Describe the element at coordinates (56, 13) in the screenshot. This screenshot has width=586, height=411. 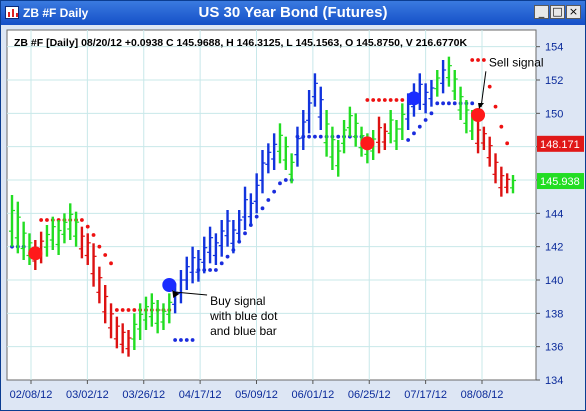
I see `window-label: ZB #F Daily` at that location.